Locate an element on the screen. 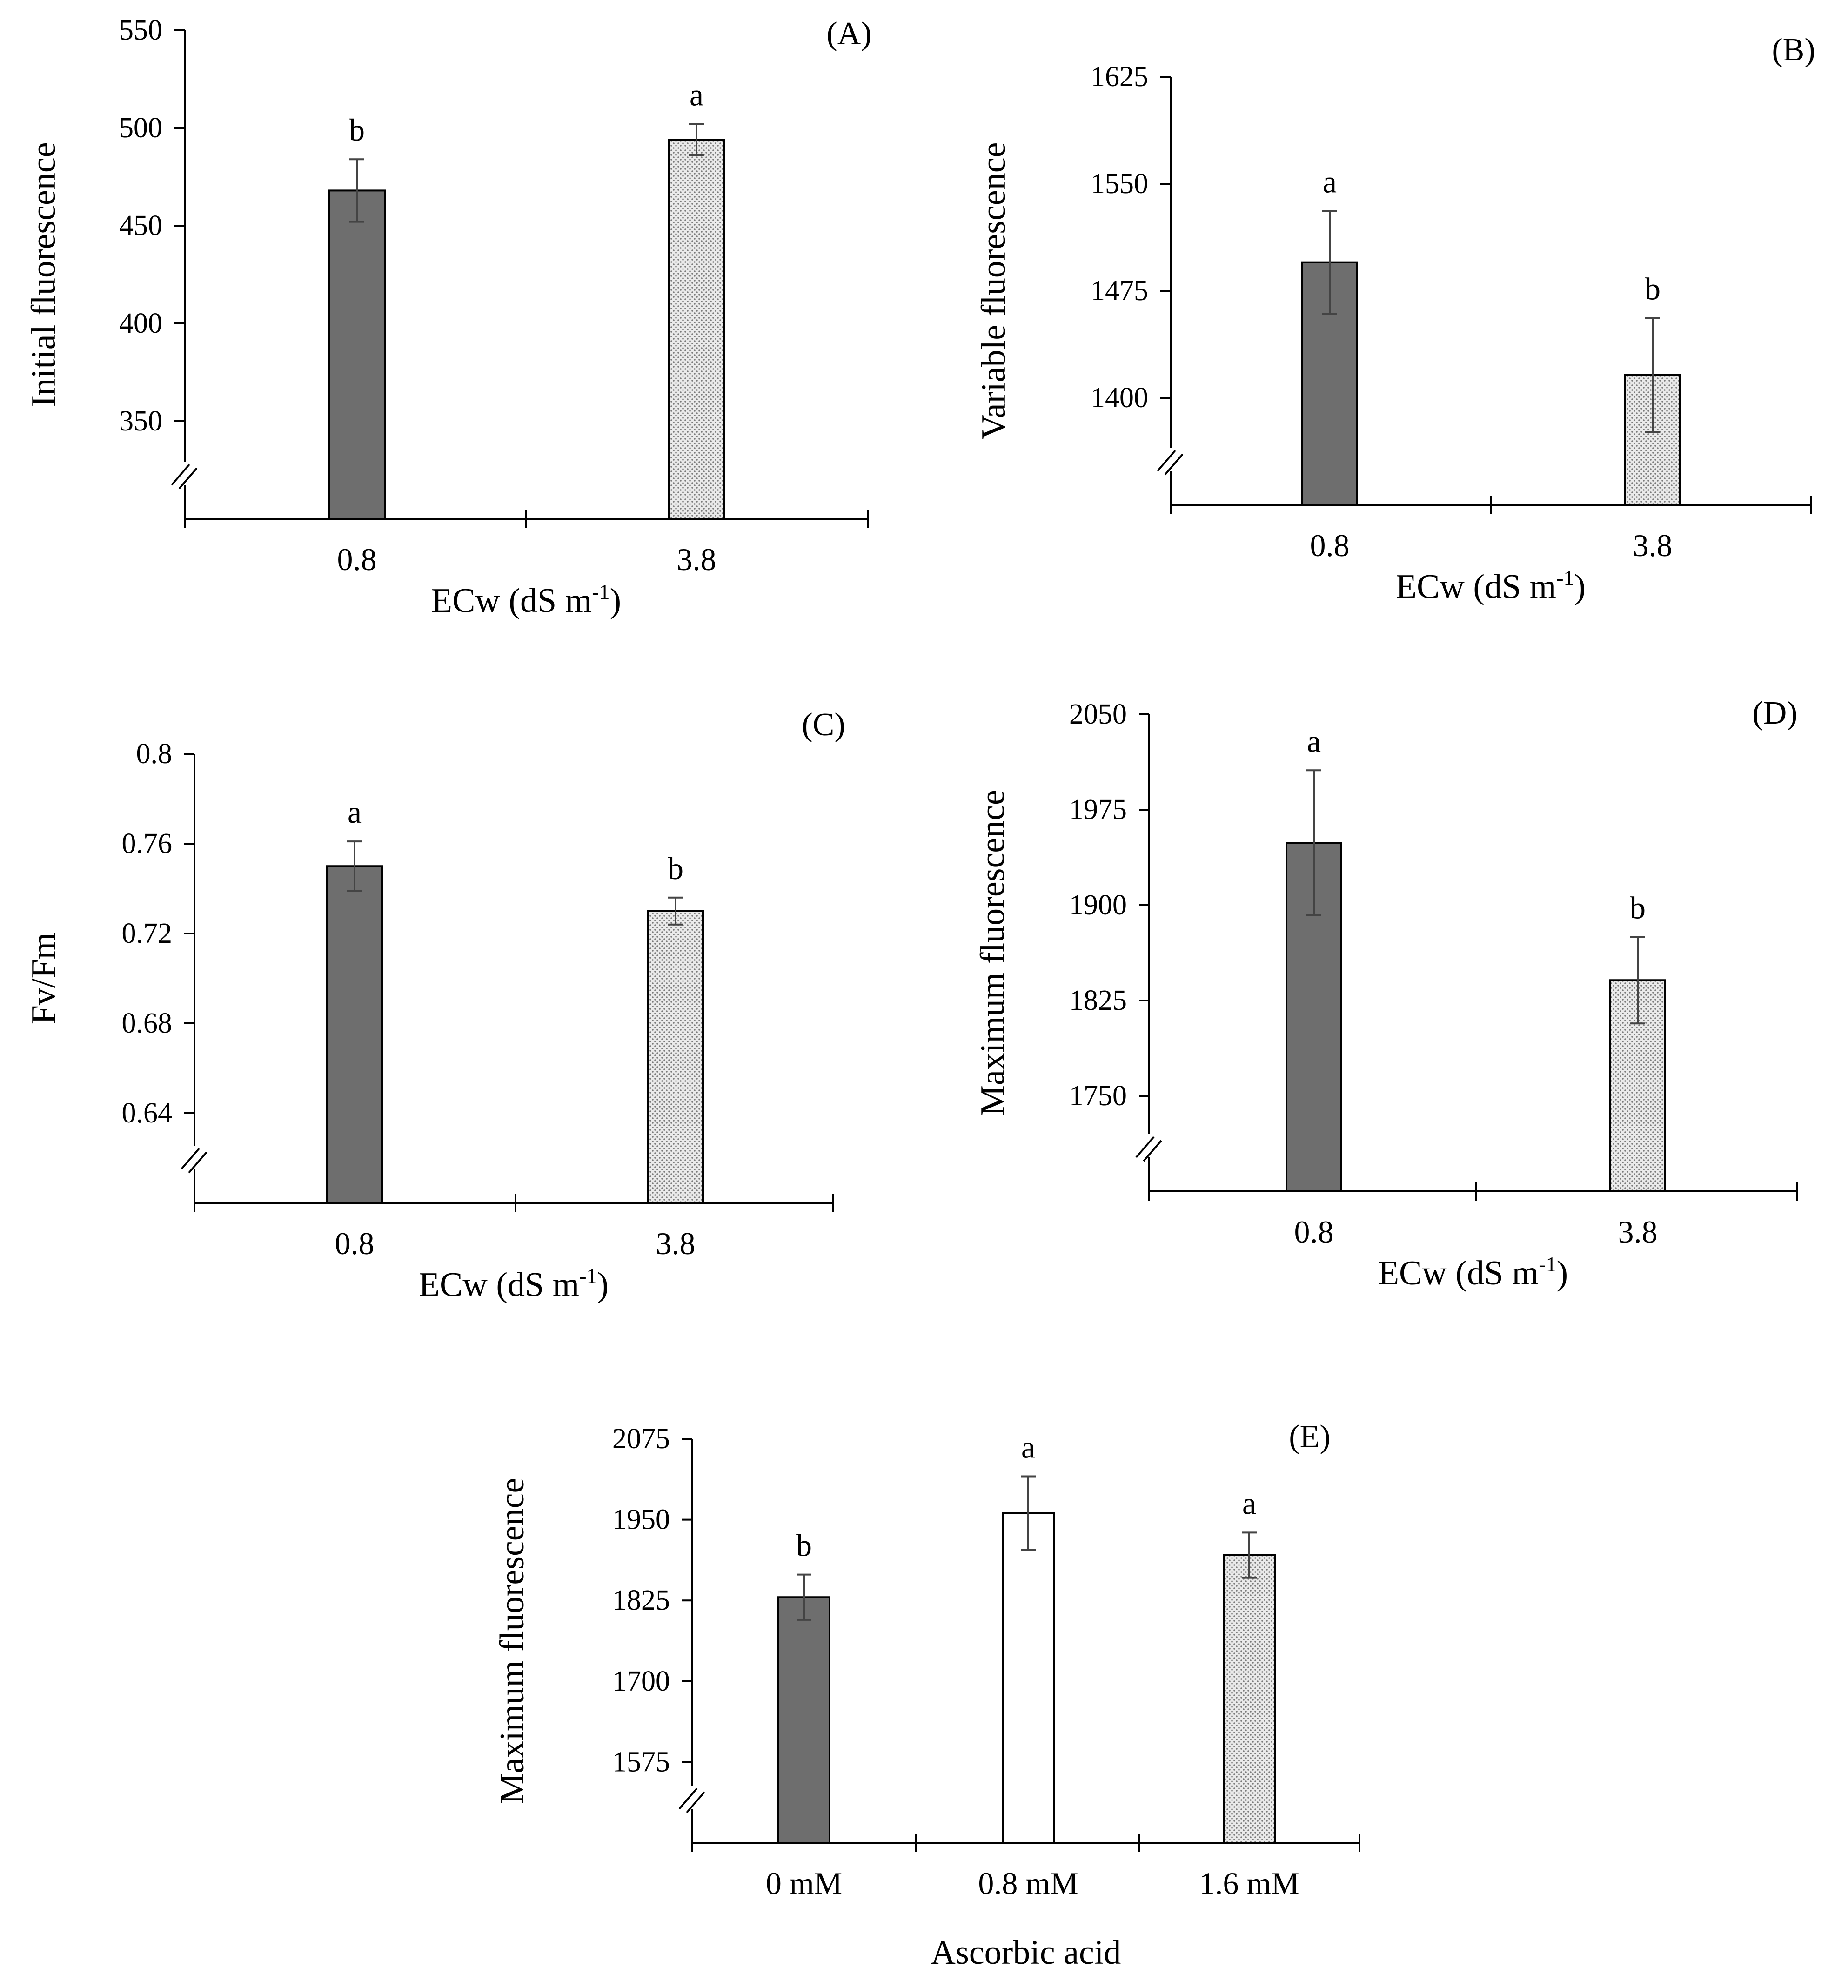 The width and height of the screenshot is (1848, 1988). y-tick-label: 0.68 is located at coordinates (147, 1023).